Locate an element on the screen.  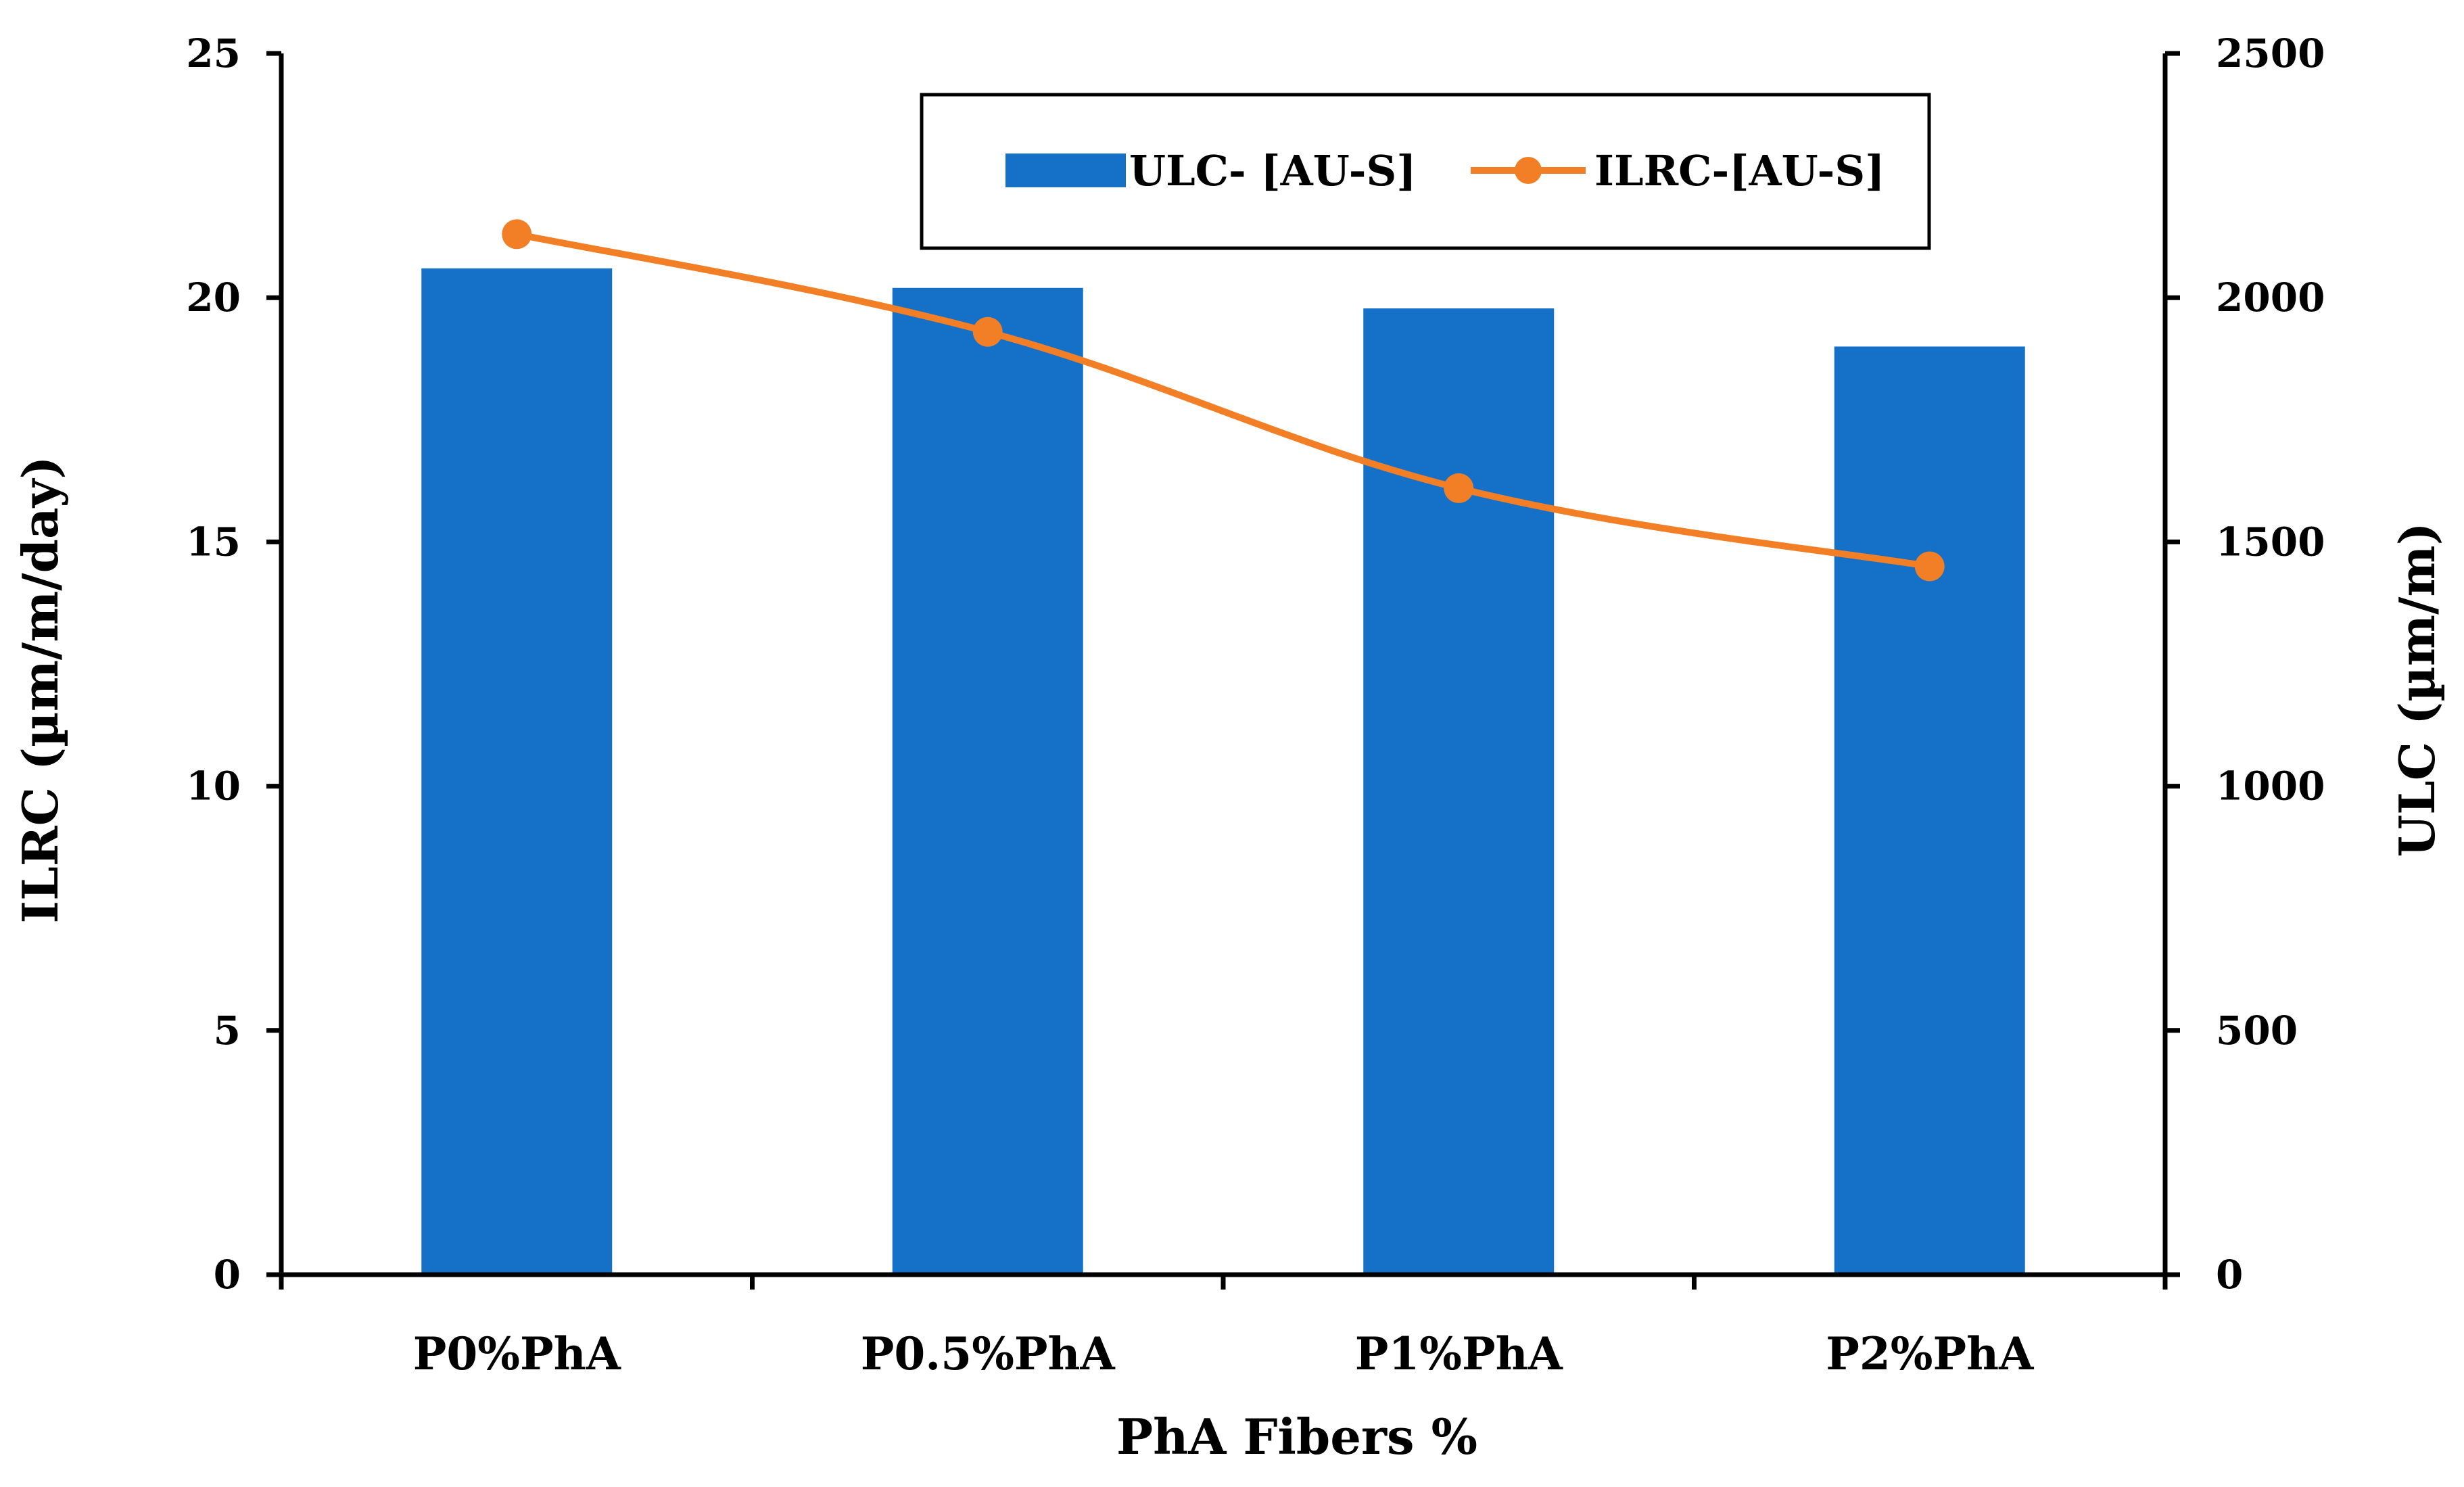
y-axis-left-title: ILRC (µm/m/day) is located at coordinates (40, 689).